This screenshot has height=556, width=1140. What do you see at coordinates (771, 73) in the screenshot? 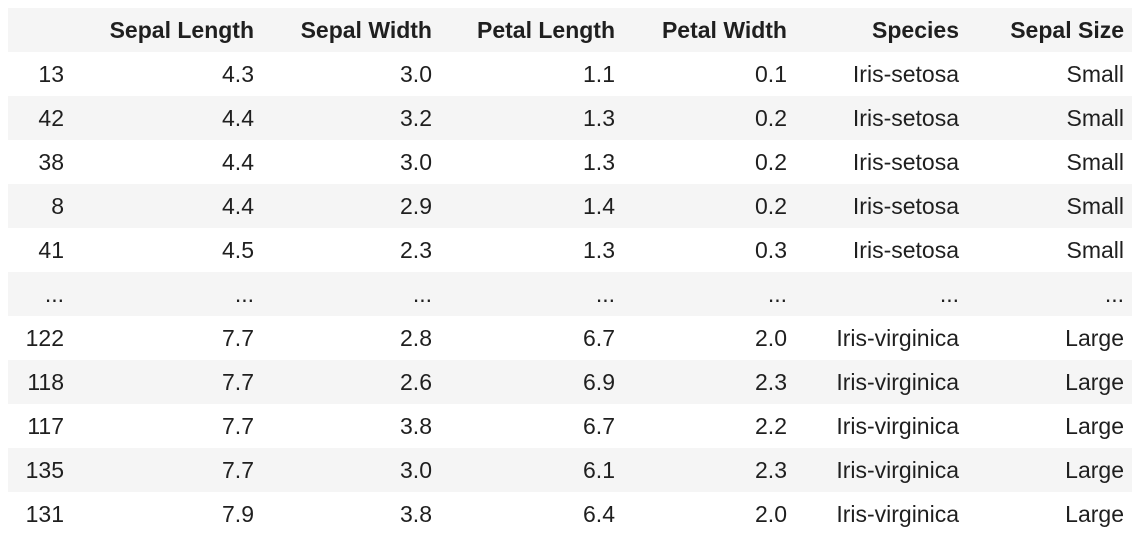
I see `cell-petal-width: 0.1` at bounding box center [771, 73].